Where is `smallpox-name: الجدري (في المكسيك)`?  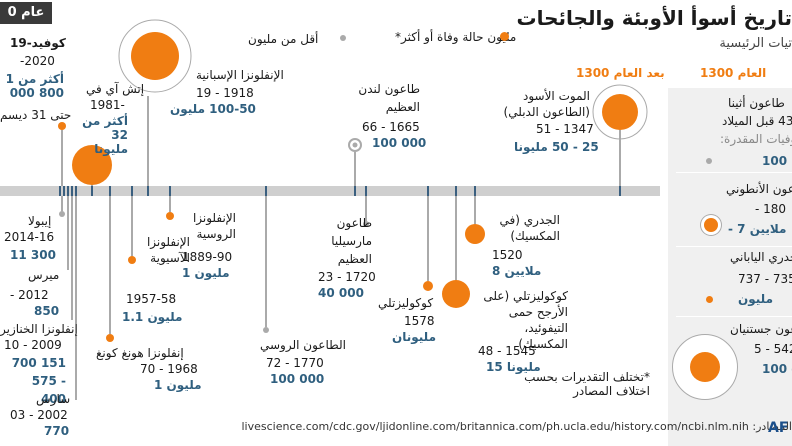
smallpox-name: الجدري (في المكسيك) is located at coordinates (529, 228).